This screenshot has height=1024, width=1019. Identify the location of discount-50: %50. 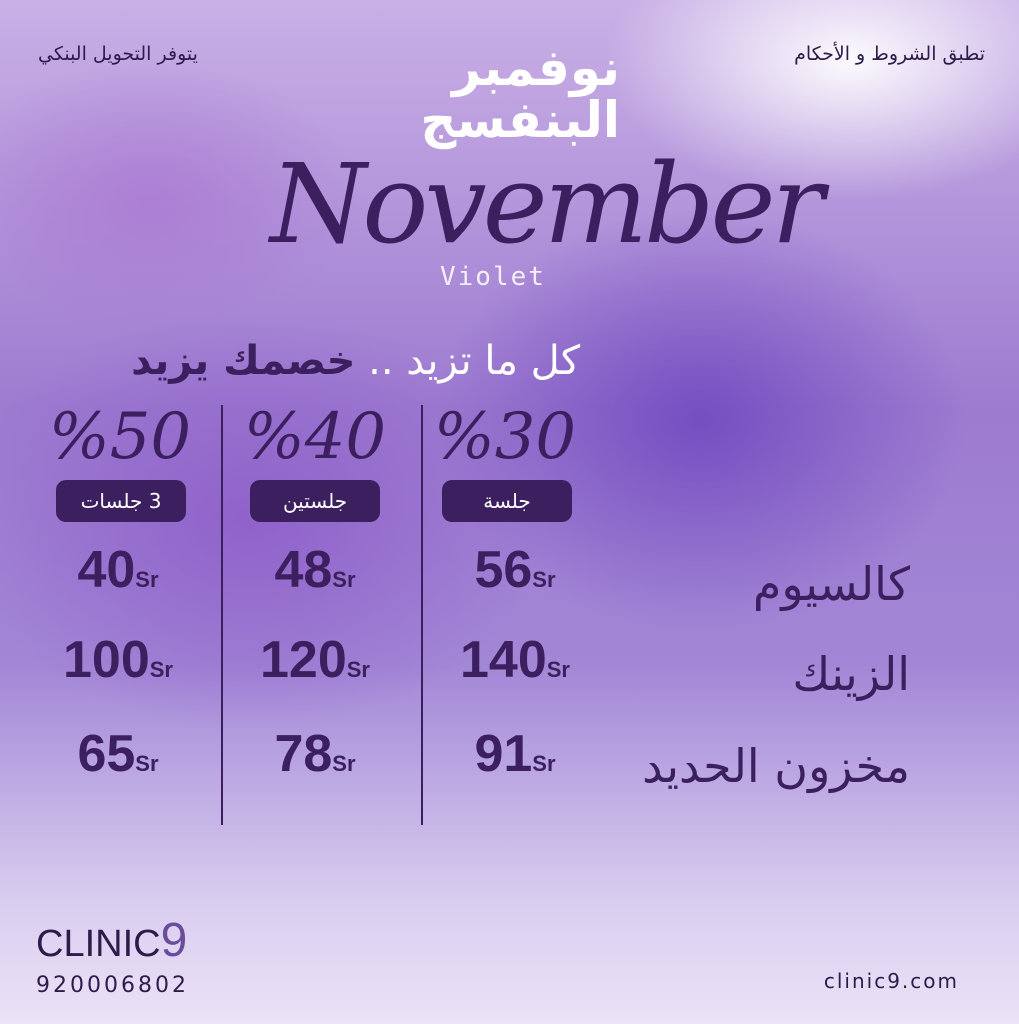
(120, 437).